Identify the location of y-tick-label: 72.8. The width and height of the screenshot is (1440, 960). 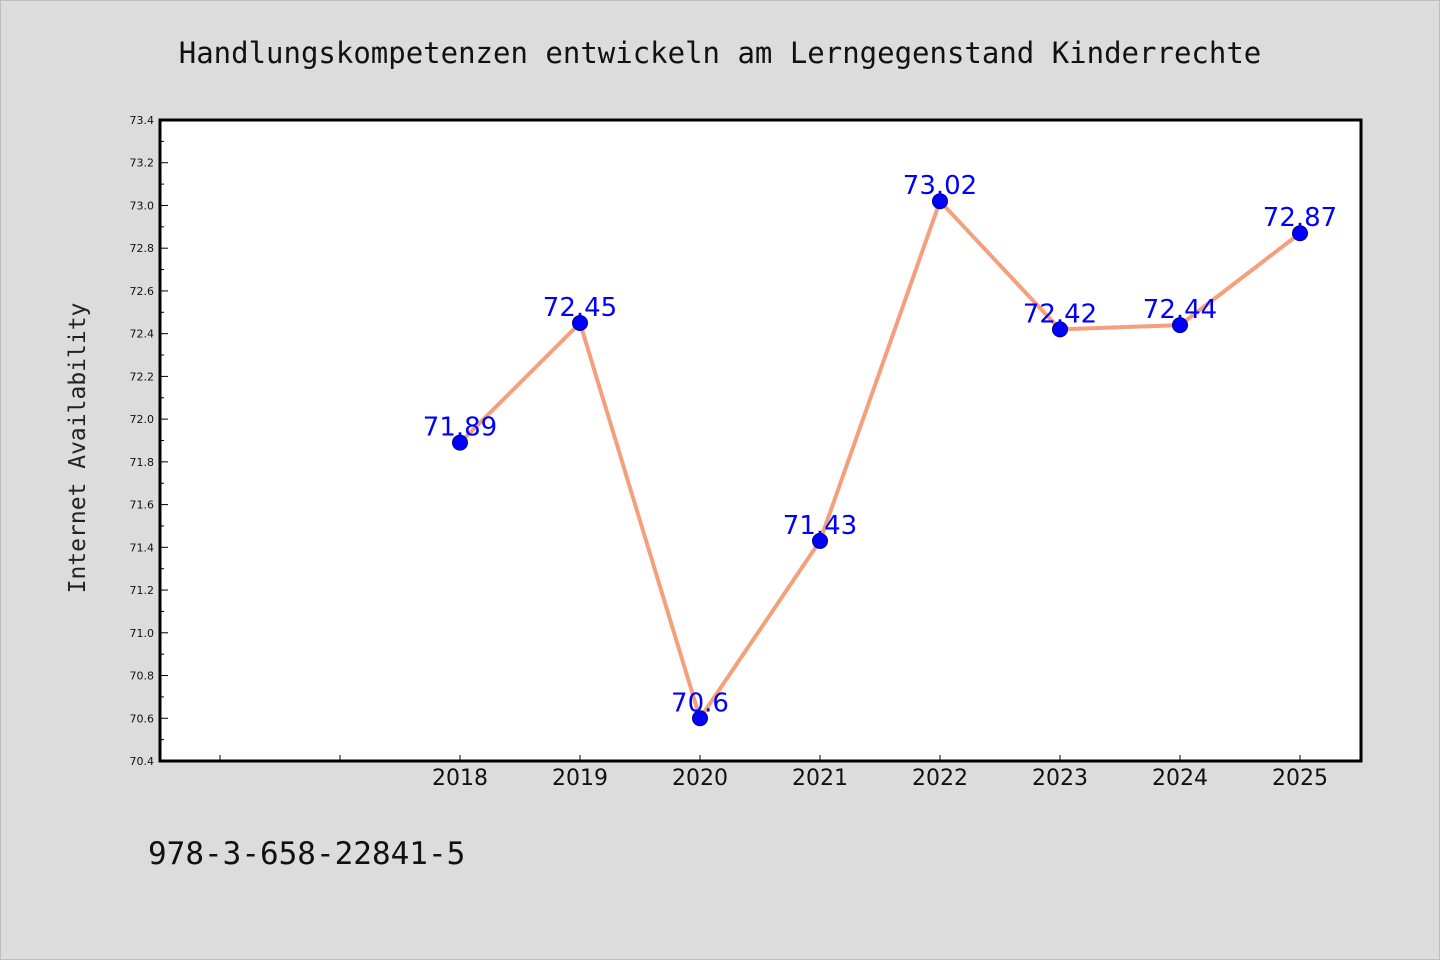
(142, 248).